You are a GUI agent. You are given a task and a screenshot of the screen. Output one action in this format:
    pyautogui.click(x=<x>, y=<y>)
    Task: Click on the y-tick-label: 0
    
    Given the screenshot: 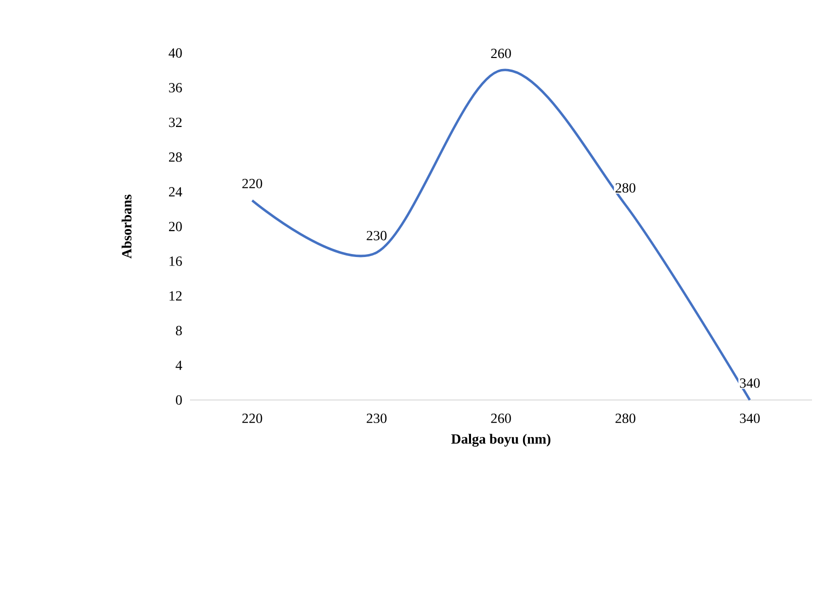 What is the action you would take?
    pyautogui.click(x=179, y=400)
    